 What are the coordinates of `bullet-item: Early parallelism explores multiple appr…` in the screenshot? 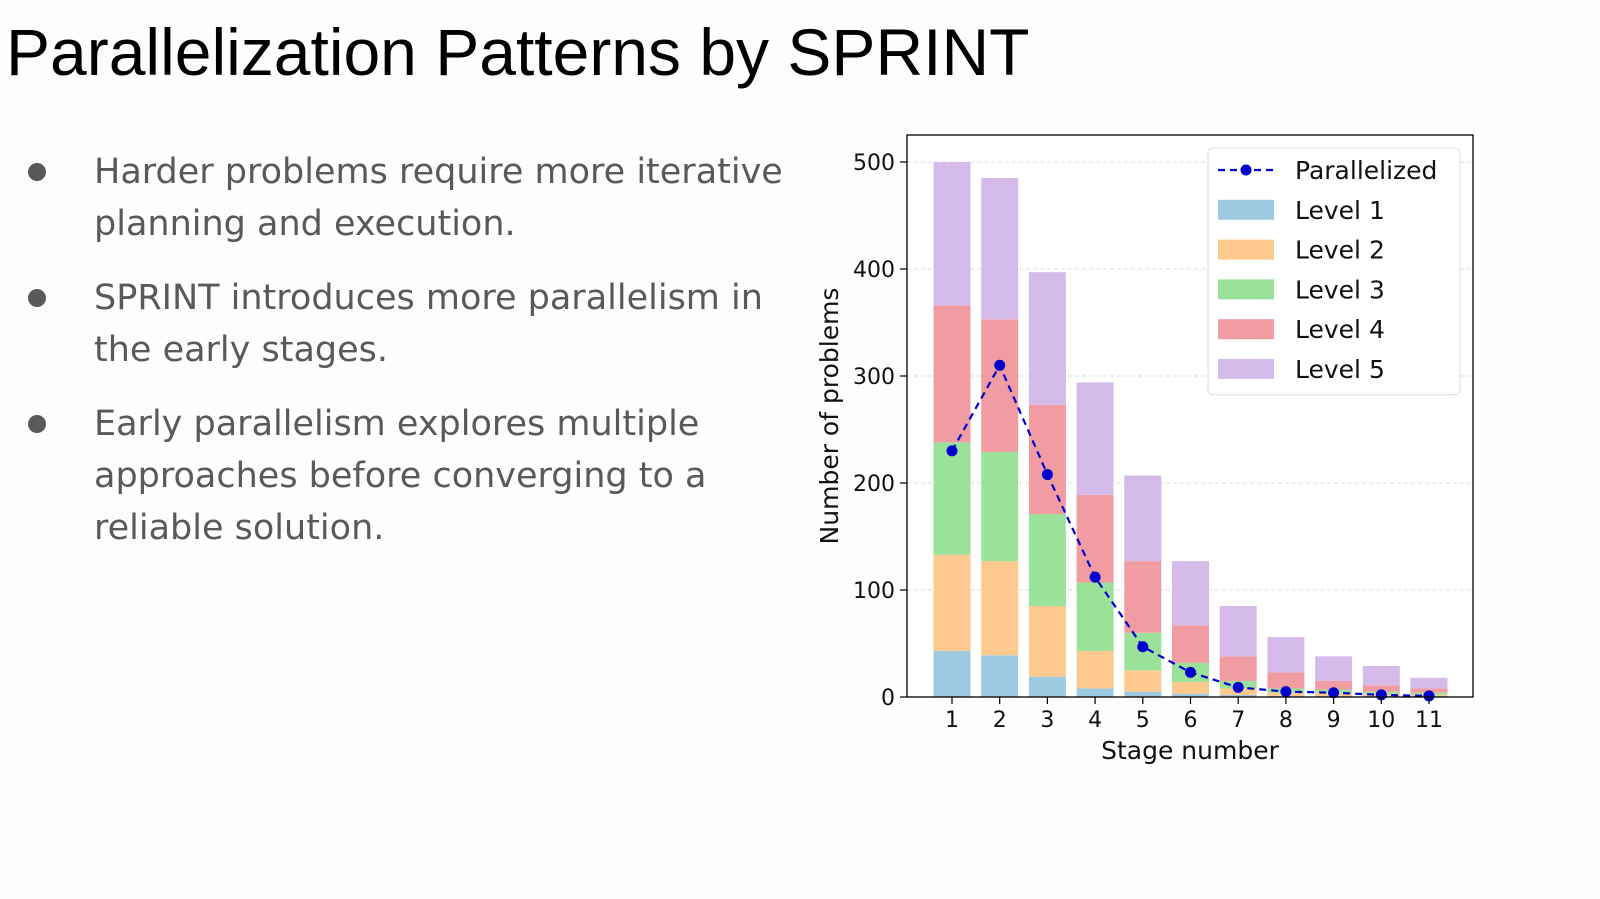 It's located at (417, 476).